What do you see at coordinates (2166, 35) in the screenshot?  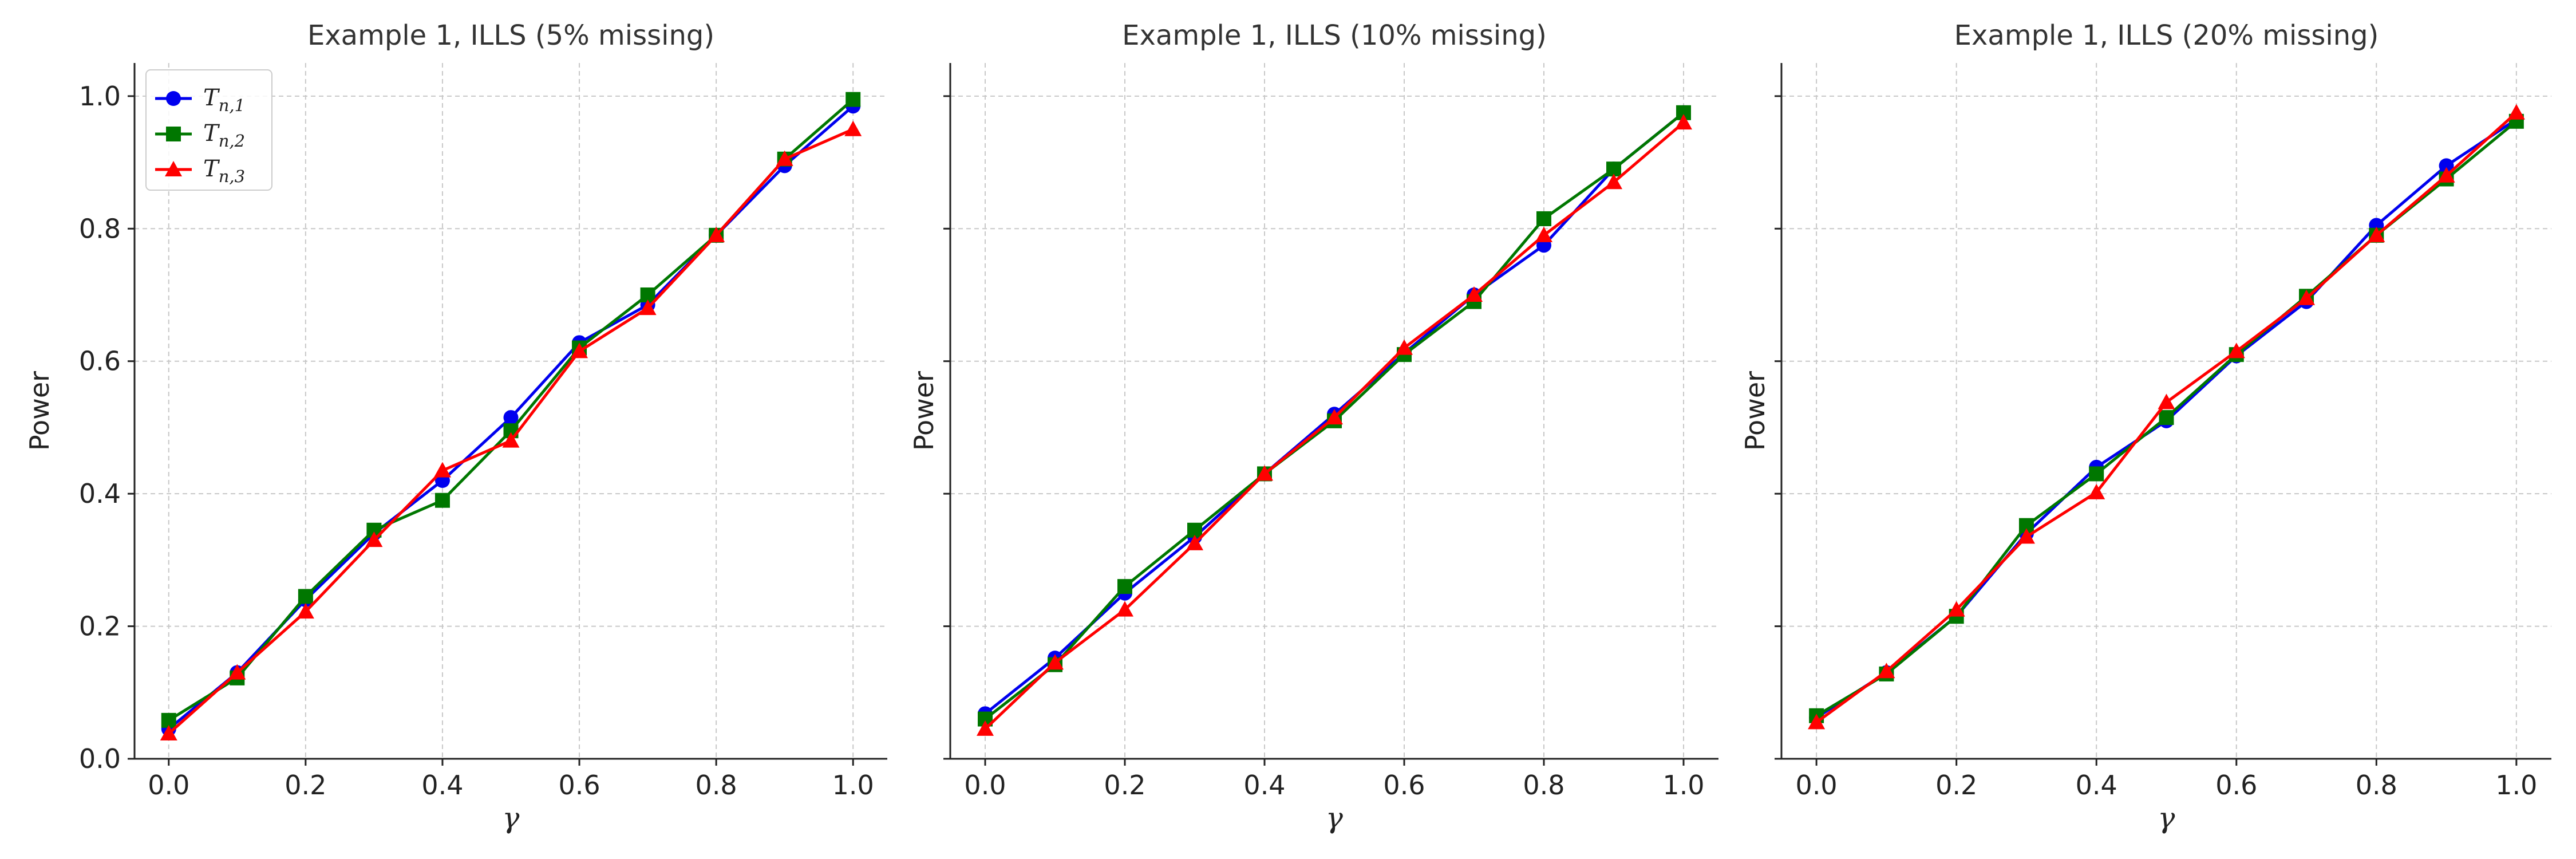 I see `chart-title: Example 1, ILLS (20% missing)` at bounding box center [2166, 35].